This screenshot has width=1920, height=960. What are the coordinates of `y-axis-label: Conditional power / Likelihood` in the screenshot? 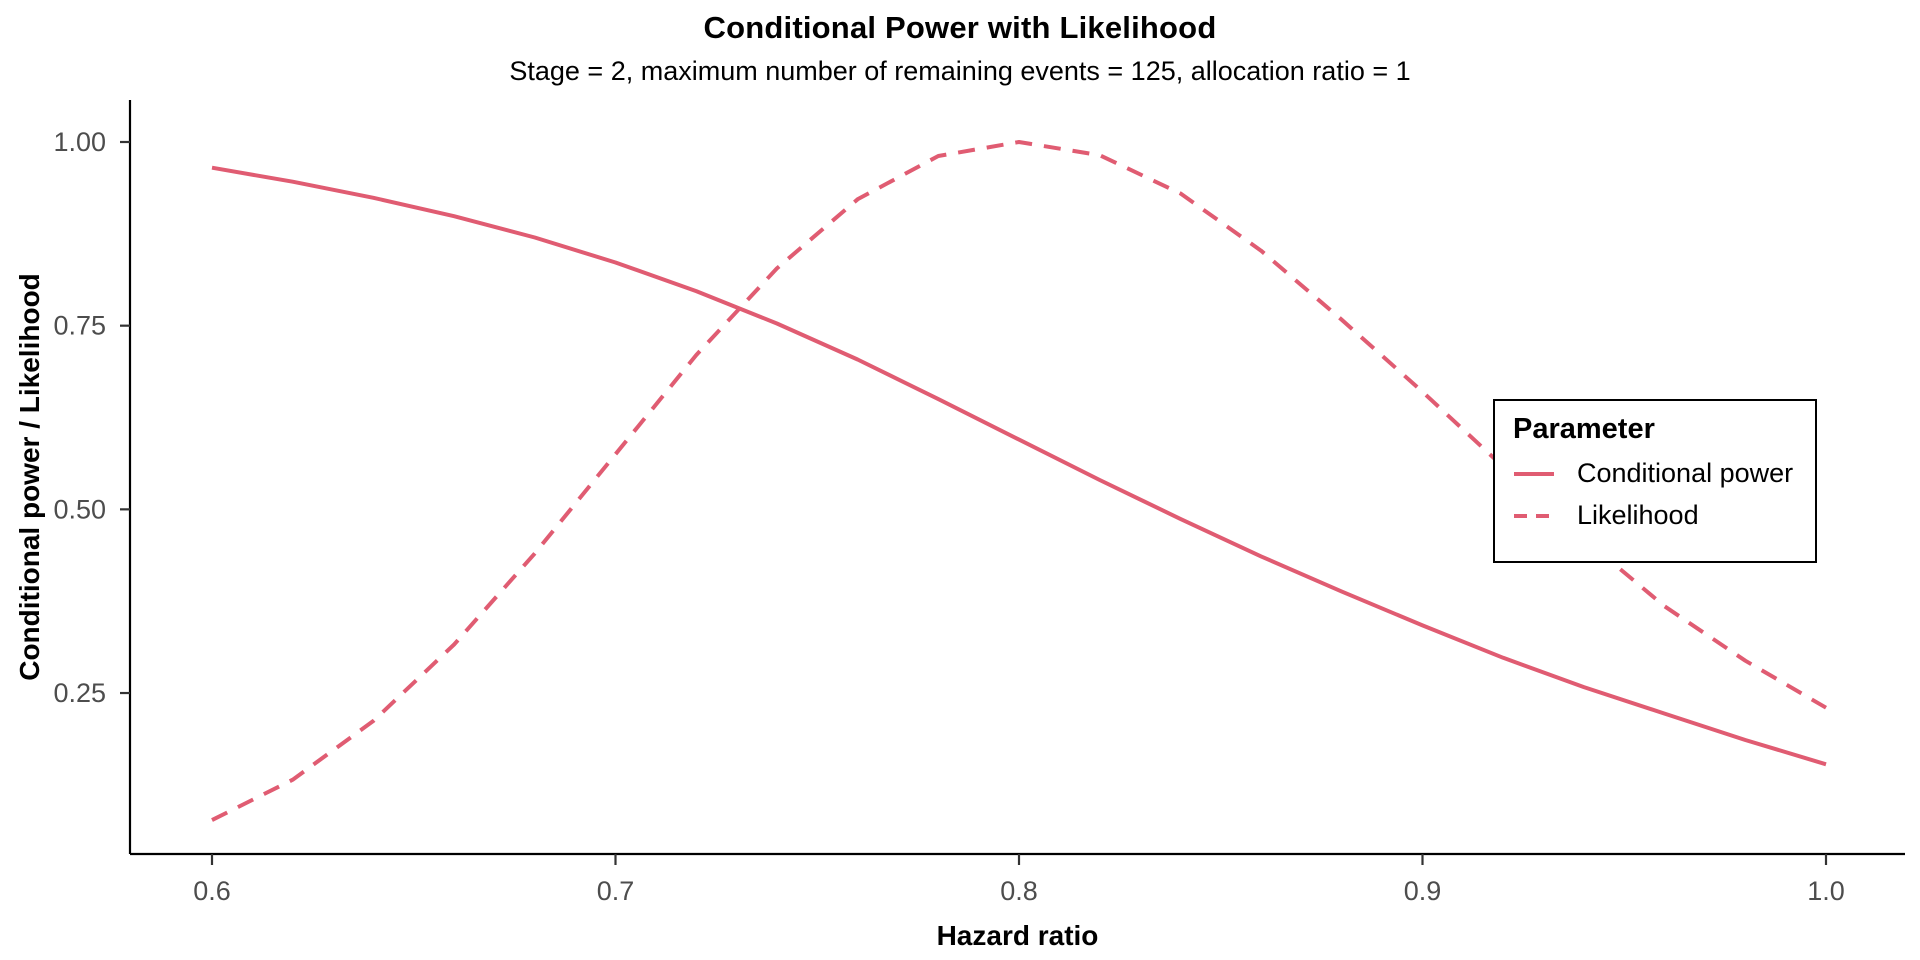 It's located at (29, 477).